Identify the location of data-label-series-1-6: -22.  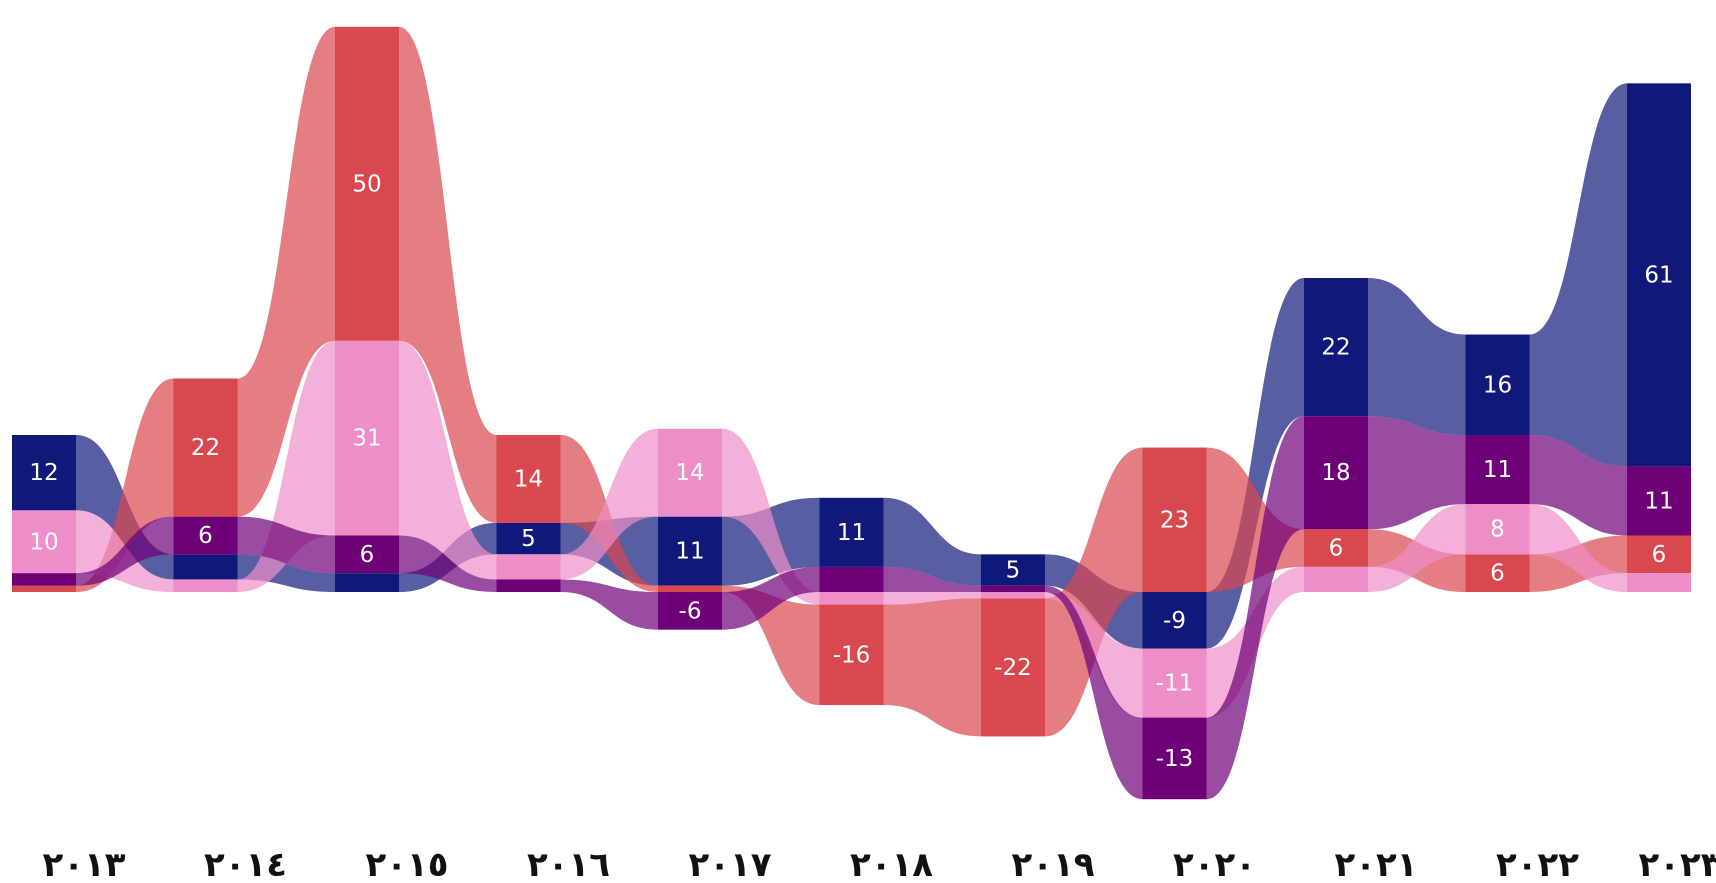
(1013, 668).